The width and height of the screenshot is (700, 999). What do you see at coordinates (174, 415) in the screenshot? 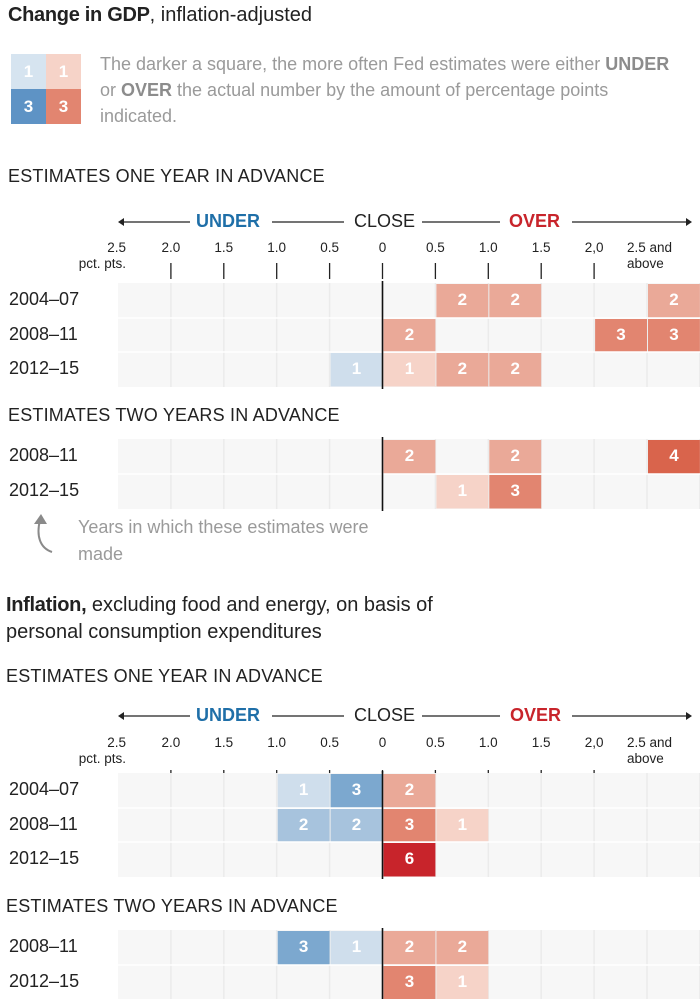
I see `gdp-two-year-subtitle: ESTIMATES TWO YEARS IN ADVANCE` at bounding box center [174, 415].